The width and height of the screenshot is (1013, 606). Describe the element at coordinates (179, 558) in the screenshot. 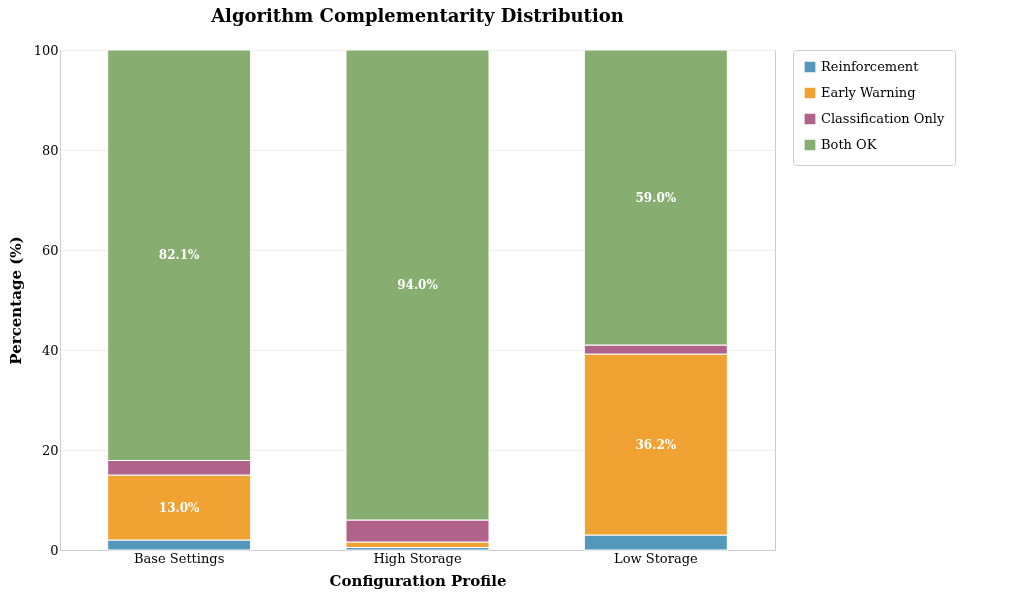

I see `x-tick-label: Base Settings` at that location.